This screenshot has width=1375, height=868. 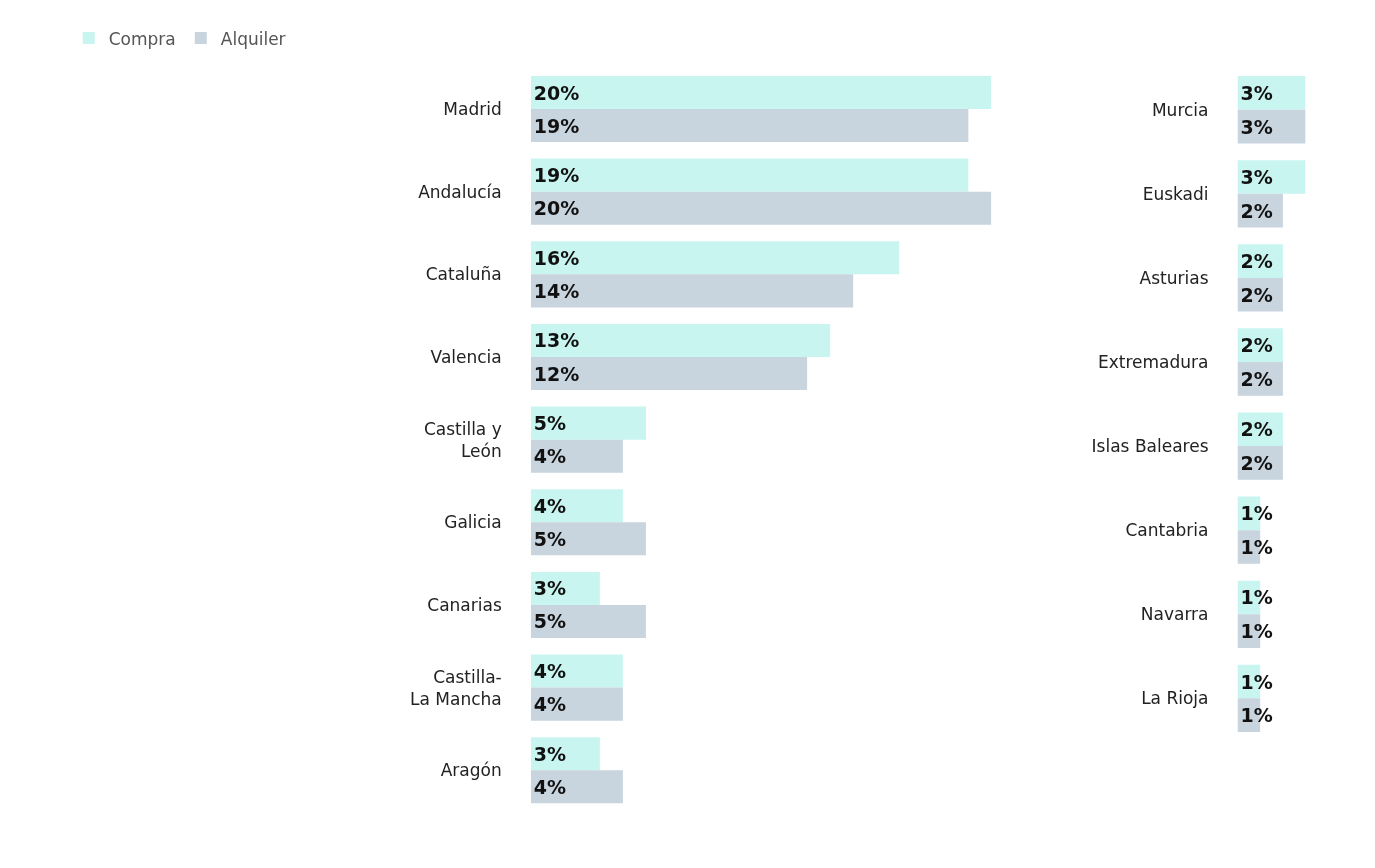 What do you see at coordinates (1180, 109) in the screenshot?
I see `y-tick-label: Murcia` at bounding box center [1180, 109].